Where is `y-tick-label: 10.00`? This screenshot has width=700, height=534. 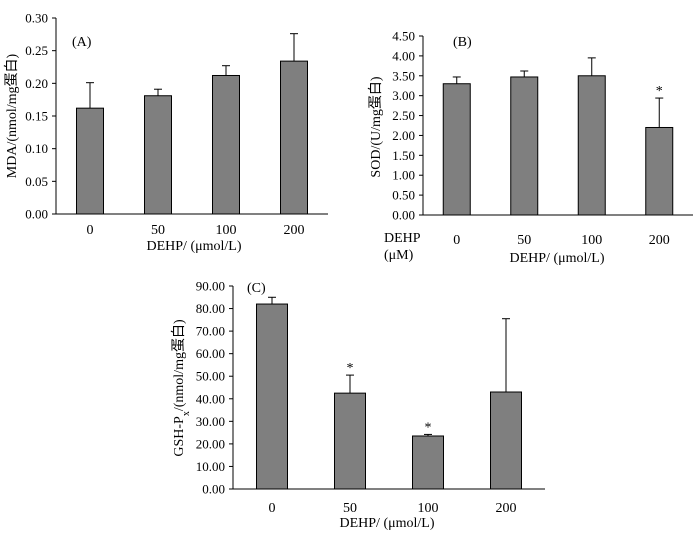
y-tick-label: 10.00 is located at coordinates (210, 466).